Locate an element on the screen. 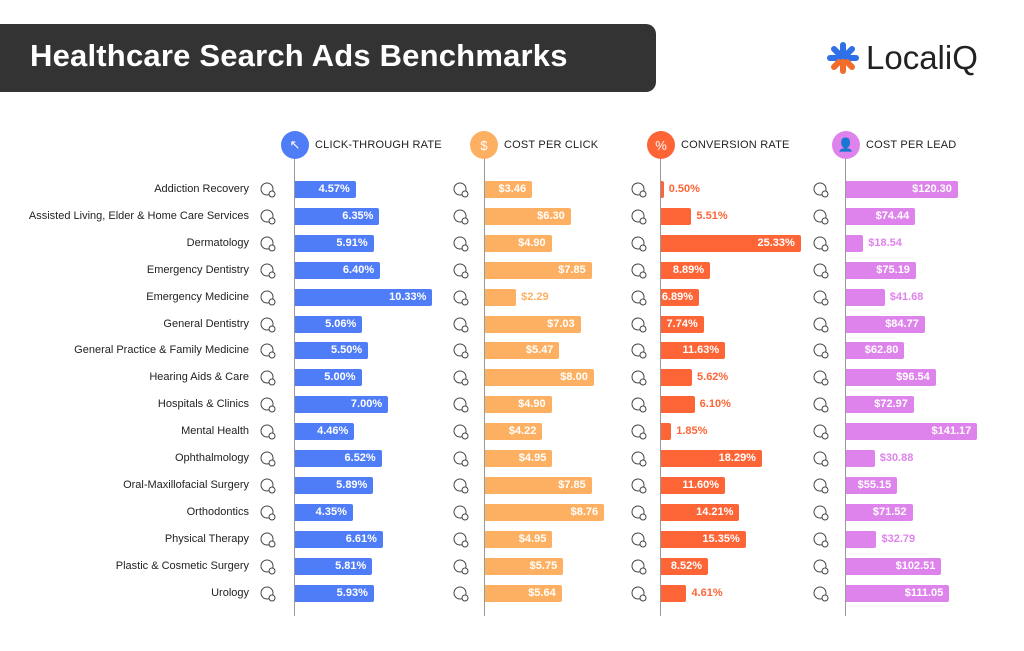 Image resolution: width=1024 pixels, height=651 pixels. value-label-cvr: 14.21% is located at coordinates (715, 511).